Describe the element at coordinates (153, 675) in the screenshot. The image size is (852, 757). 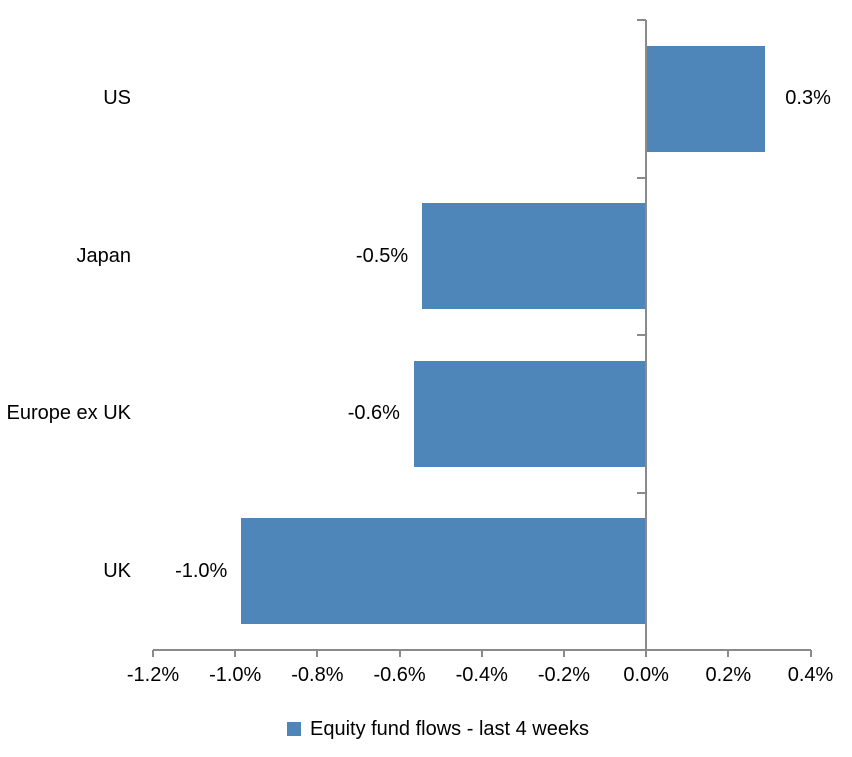
I see `x-tick-label--1-2-: -1.2%` at that location.